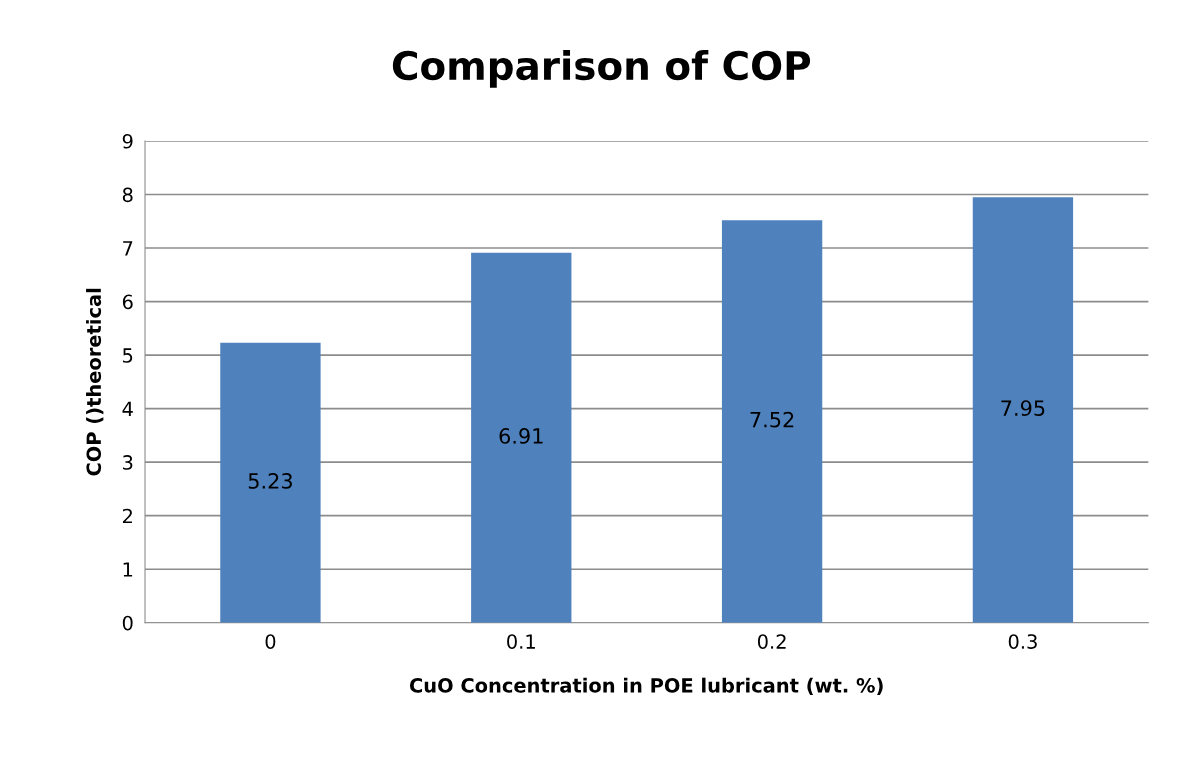 The width and height of the screenshot is (1179, 766). What do you see at coordinates (521, 641) in the screenshot?
I see `x-tick-label: 0.1` at bounding box center [521, 641].